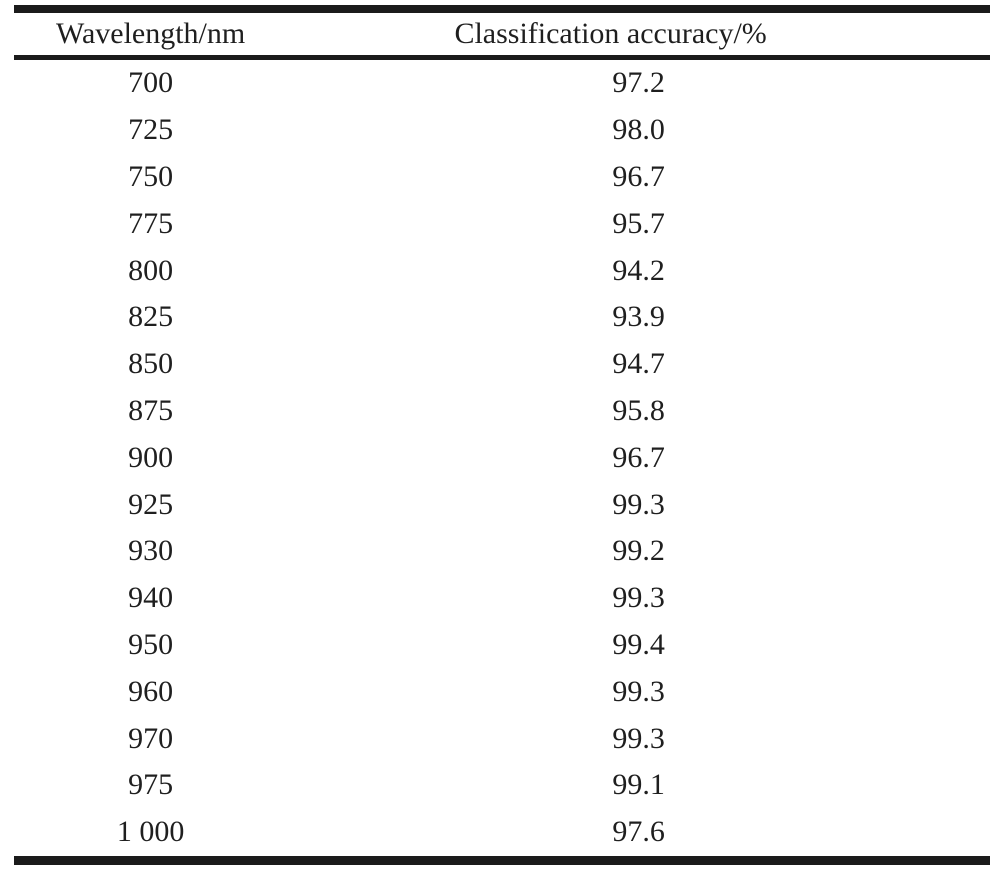  What do you see at coordinates (151, 83) in the screenshot?
I see `wavelength-cell: 700` at bounding box center [151, 83].